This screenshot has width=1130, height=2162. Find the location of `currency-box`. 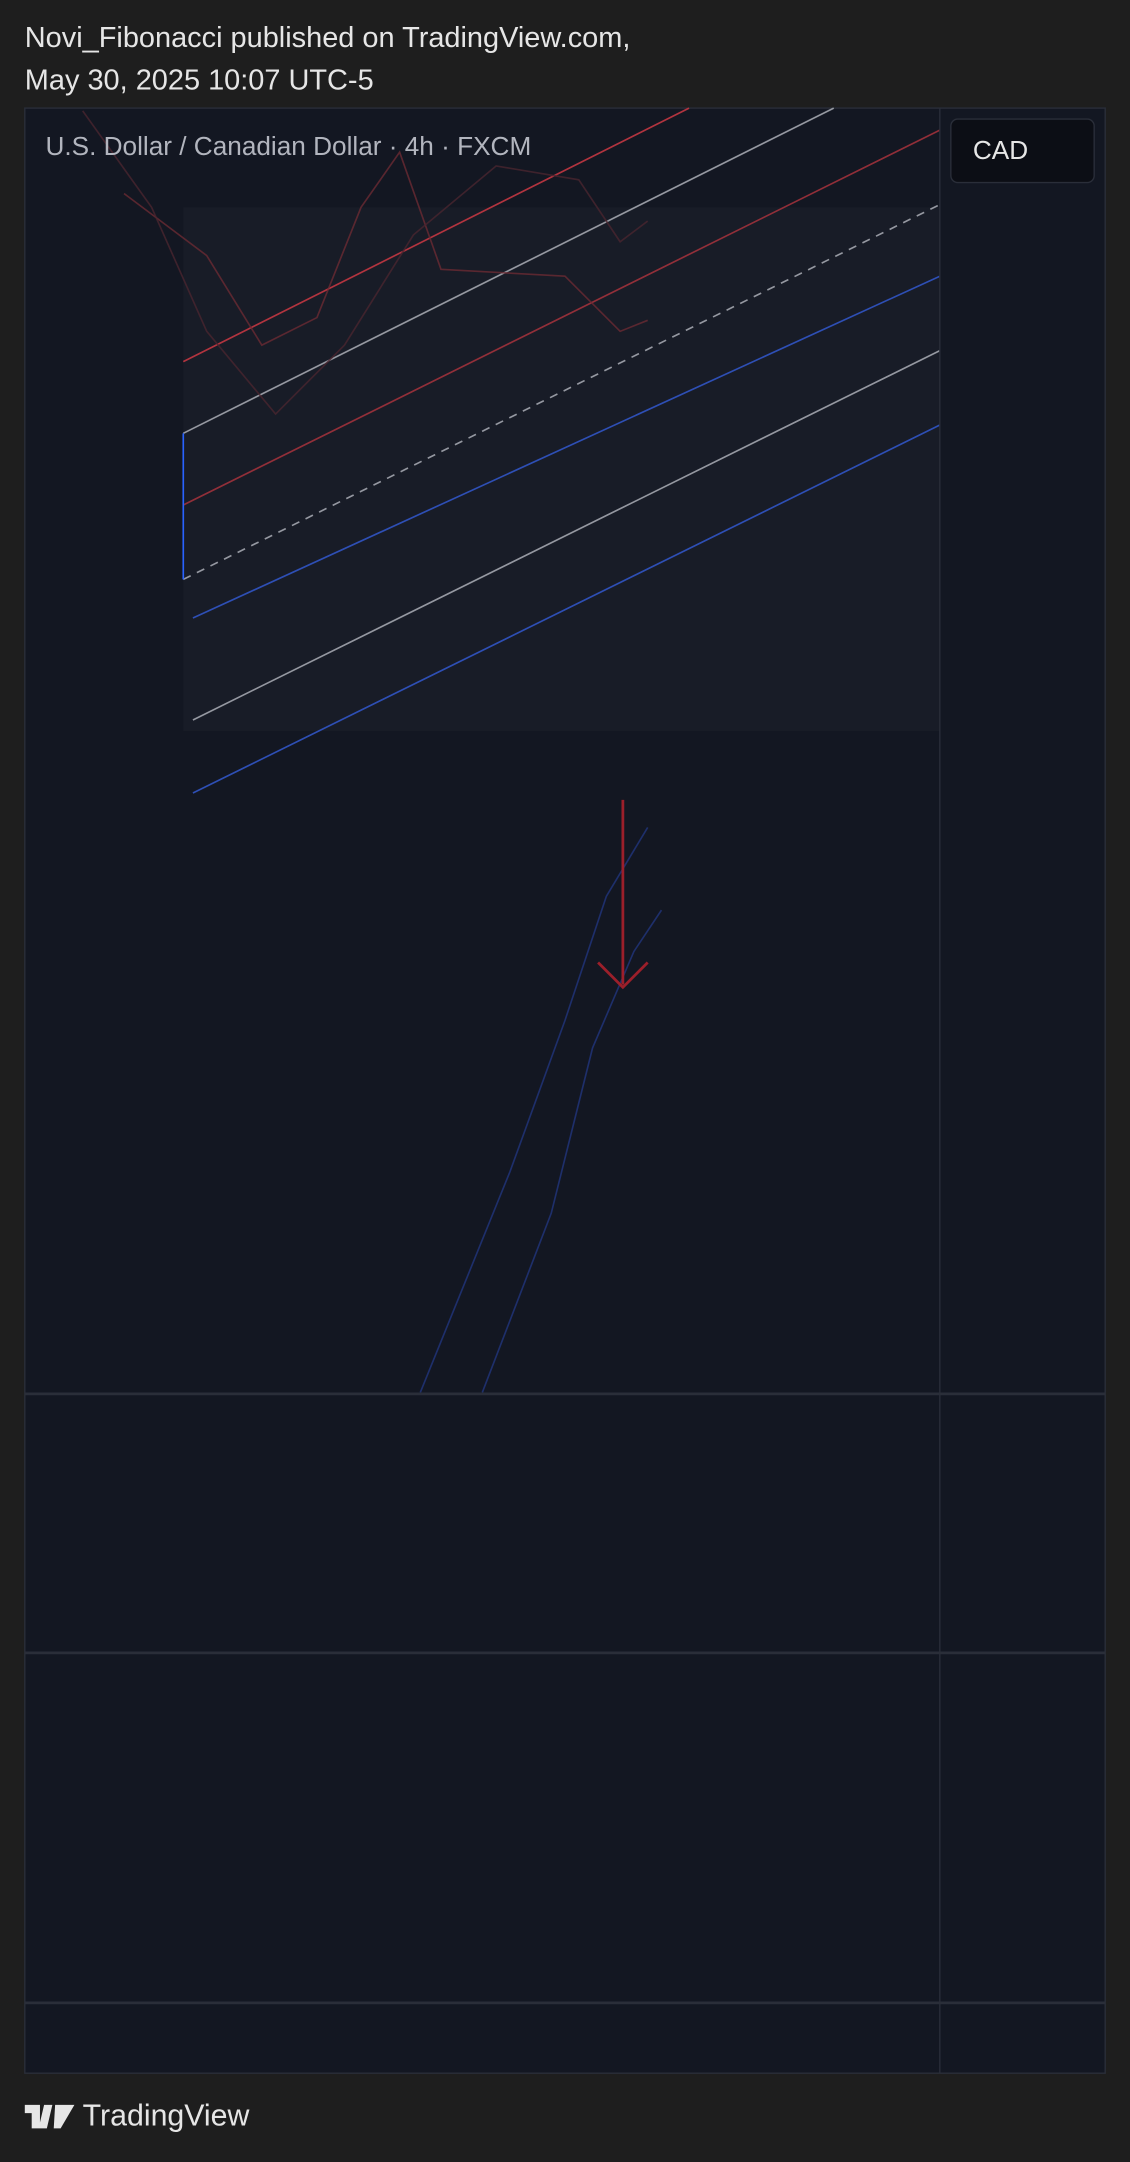

currency-box is located at coordinates (1022, 151).